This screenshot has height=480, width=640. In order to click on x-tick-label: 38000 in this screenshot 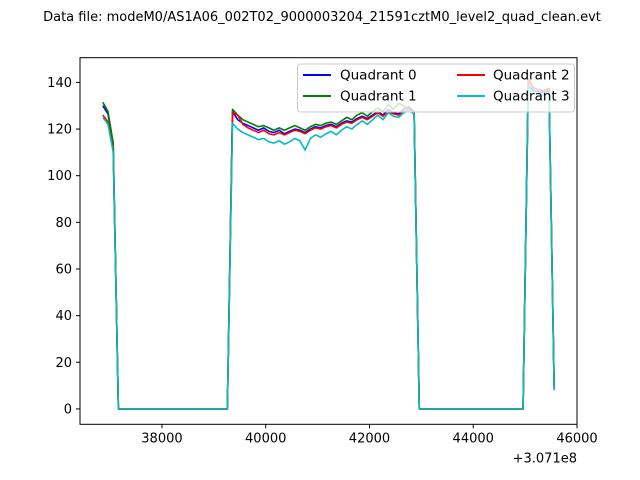, I will do `click(161, 438)`.